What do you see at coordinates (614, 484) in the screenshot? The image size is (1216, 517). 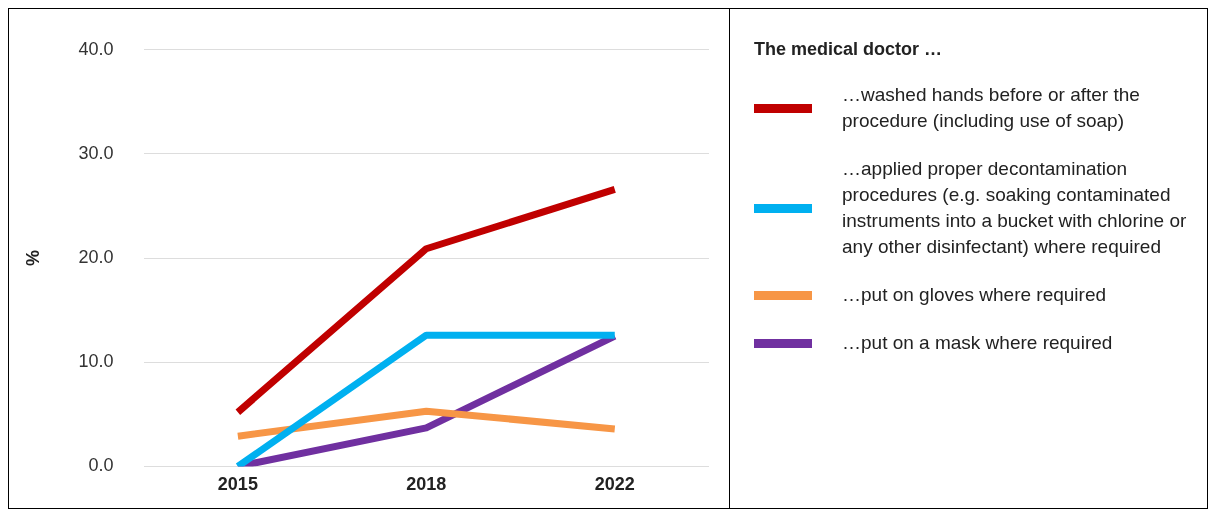 I see `x-tick-label: 2022` at bounding box center [614, 484].